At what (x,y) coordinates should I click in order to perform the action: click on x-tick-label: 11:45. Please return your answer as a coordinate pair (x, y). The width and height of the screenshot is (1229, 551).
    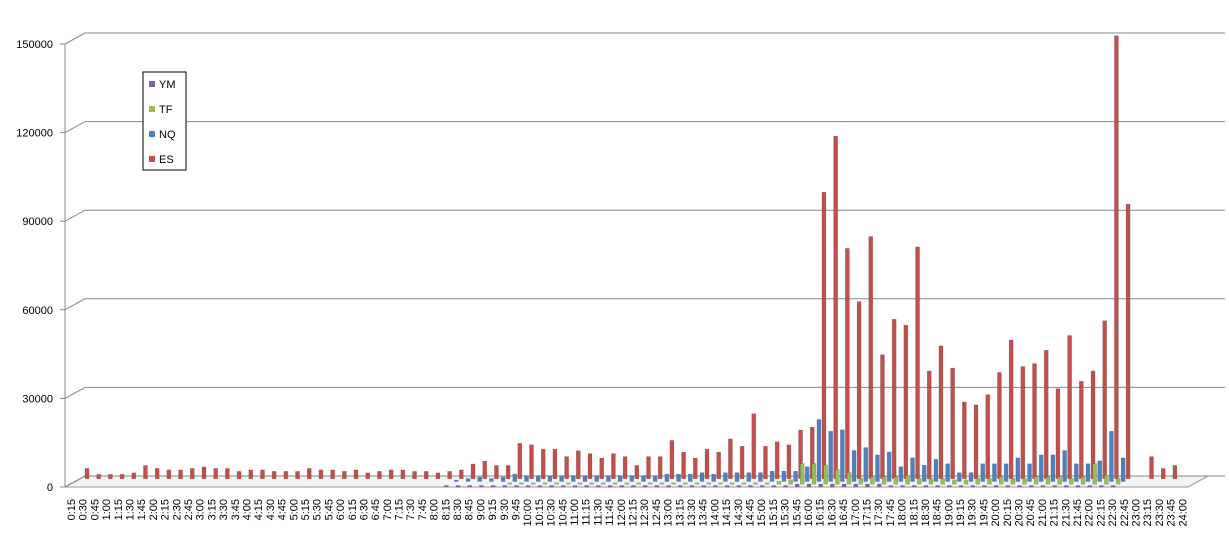
    Looking at the image, I should click on (610, 512).